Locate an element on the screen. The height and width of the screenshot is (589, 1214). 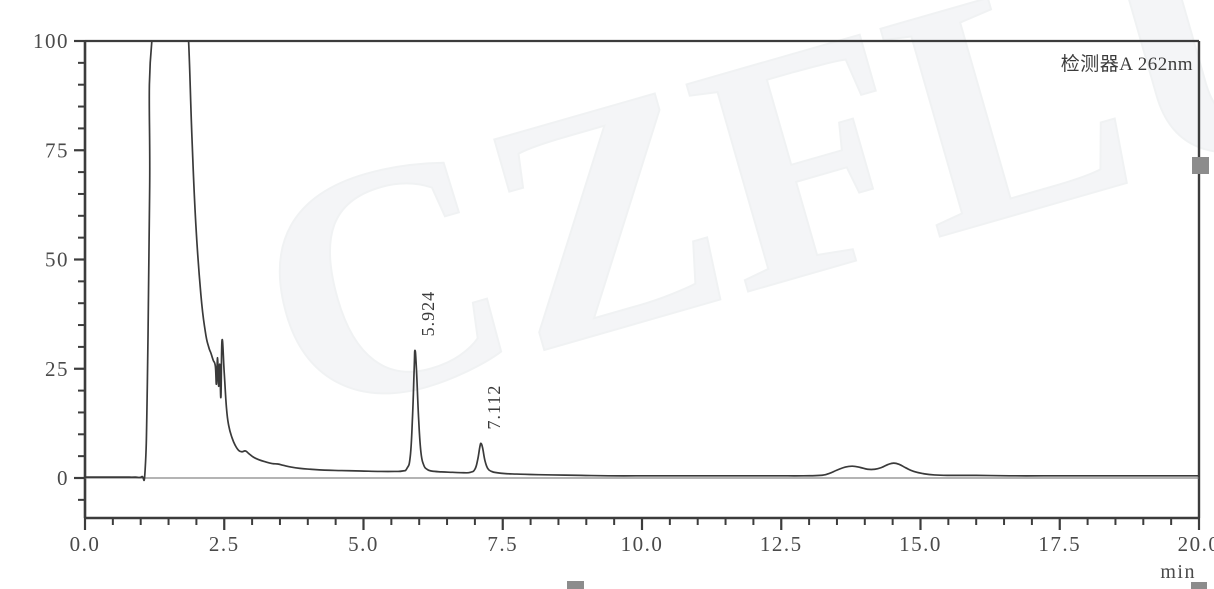
x-axis-tick-label: 17.5 is located at coordinates (1059, 544).